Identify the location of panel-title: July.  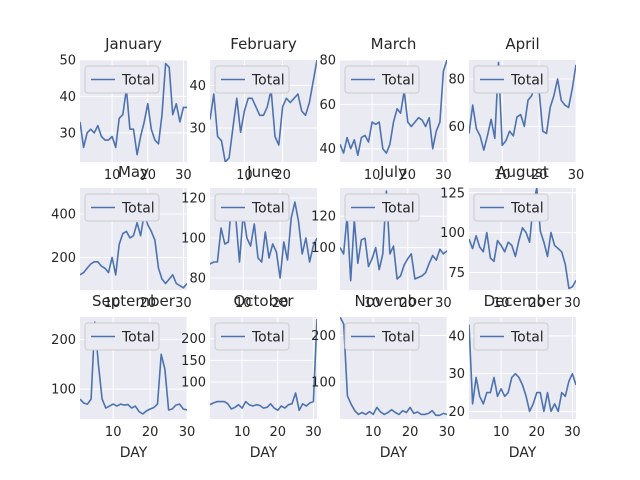
(393, 172).